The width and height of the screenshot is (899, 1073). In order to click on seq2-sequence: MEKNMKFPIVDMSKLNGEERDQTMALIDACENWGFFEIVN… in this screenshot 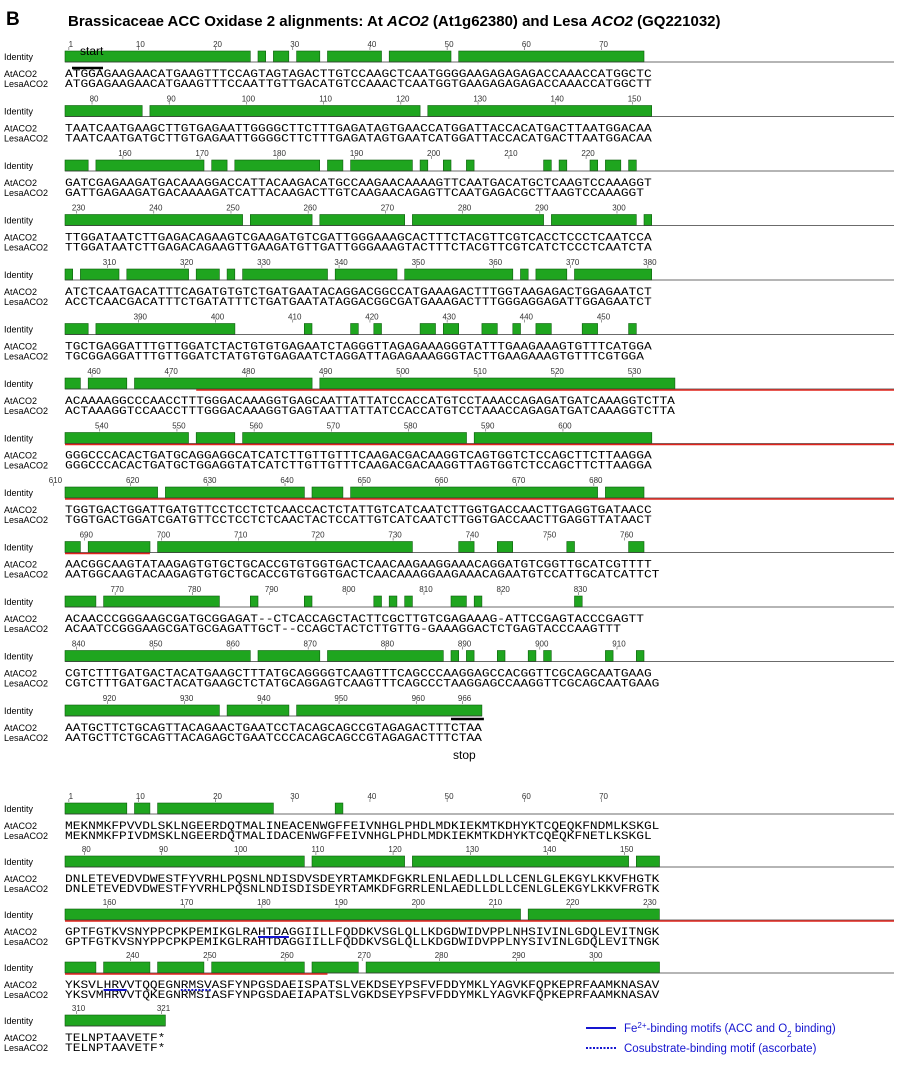, I will do `click(358, 837)`.